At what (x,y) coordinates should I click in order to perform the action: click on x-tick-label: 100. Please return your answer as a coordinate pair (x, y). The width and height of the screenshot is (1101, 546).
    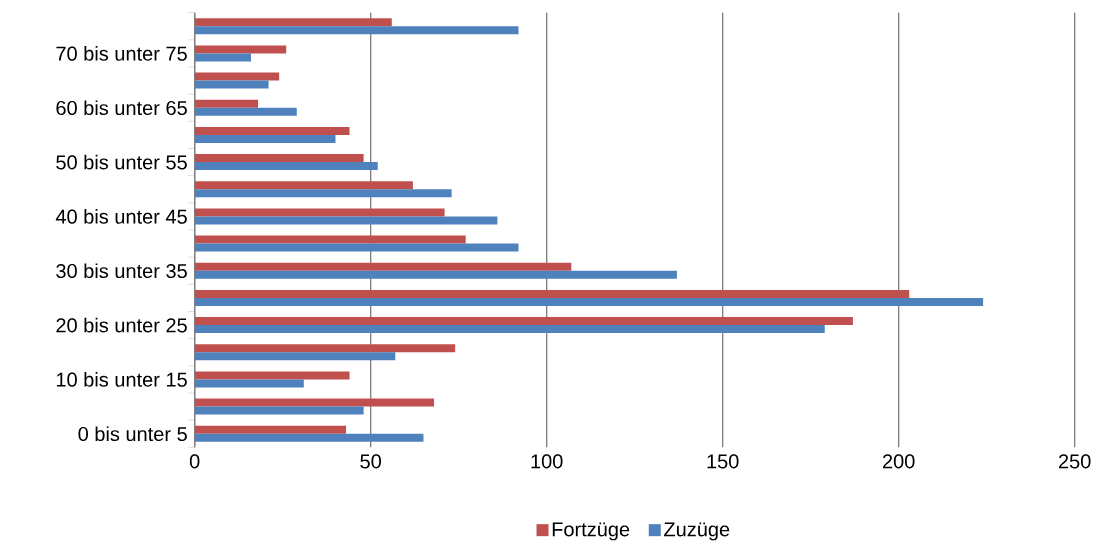
    Looking at the image, I should click on (547, 461).